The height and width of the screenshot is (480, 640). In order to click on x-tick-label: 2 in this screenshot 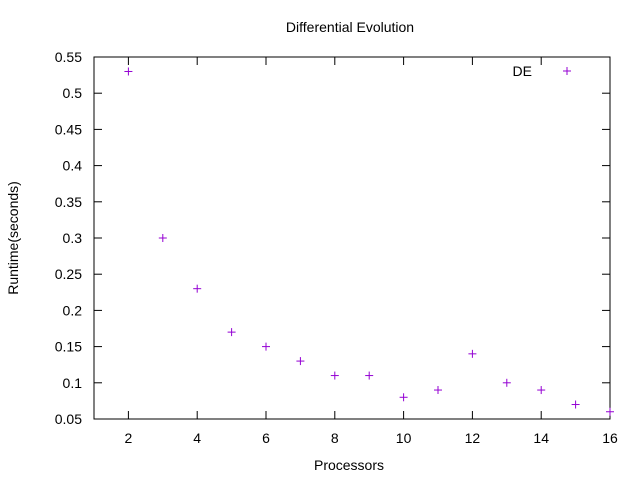, I will do `click(129, 438)`.